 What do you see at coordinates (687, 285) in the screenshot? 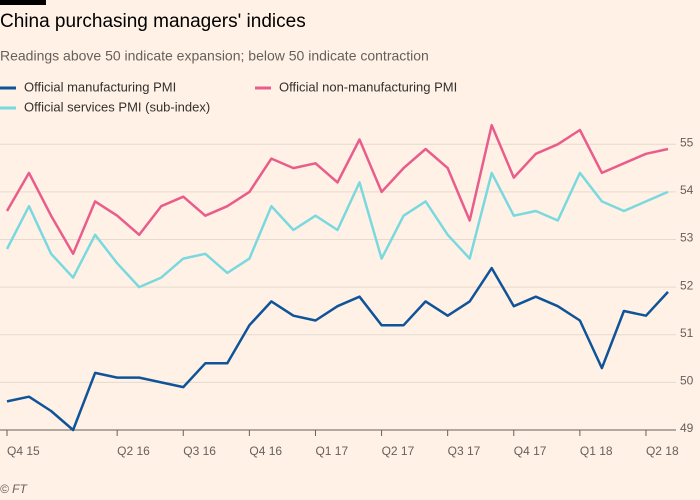
I see `y-tick-label: 52` at bounding box center [687, 285].